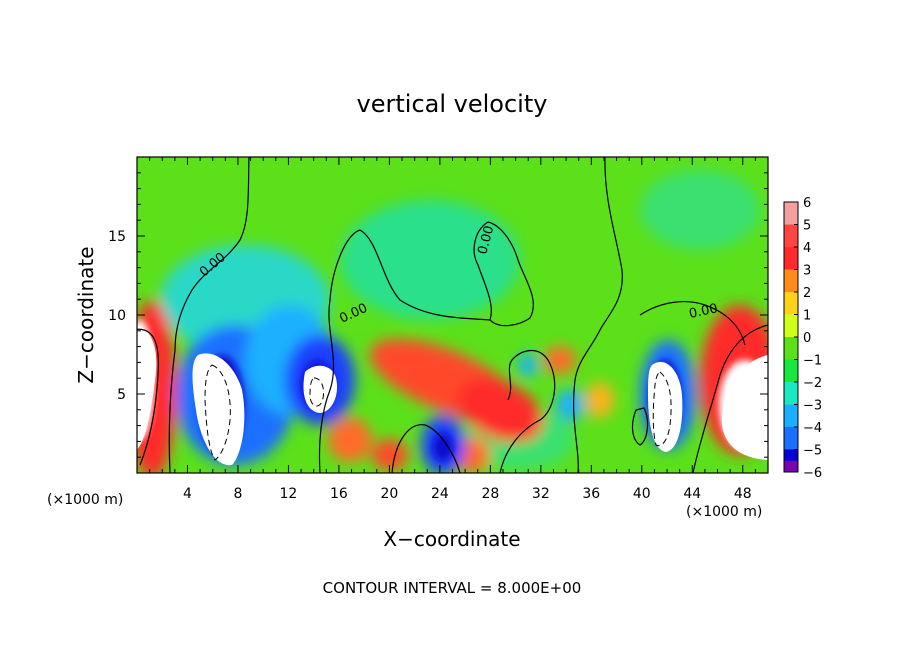  I want to click on colorbar-label: −6, so click(812, 473).